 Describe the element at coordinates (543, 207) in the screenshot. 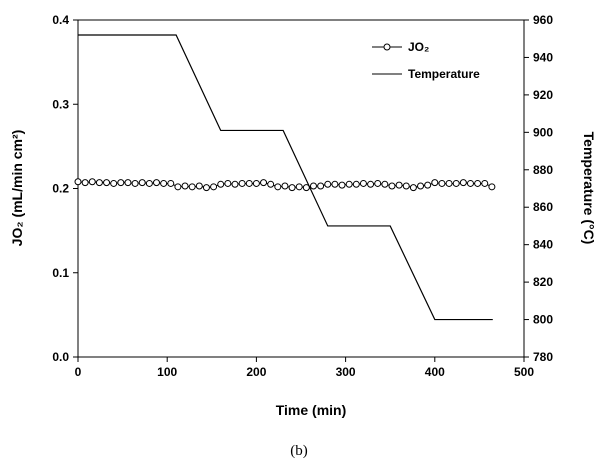

I see `y-right-tick-label: 860` at that location.